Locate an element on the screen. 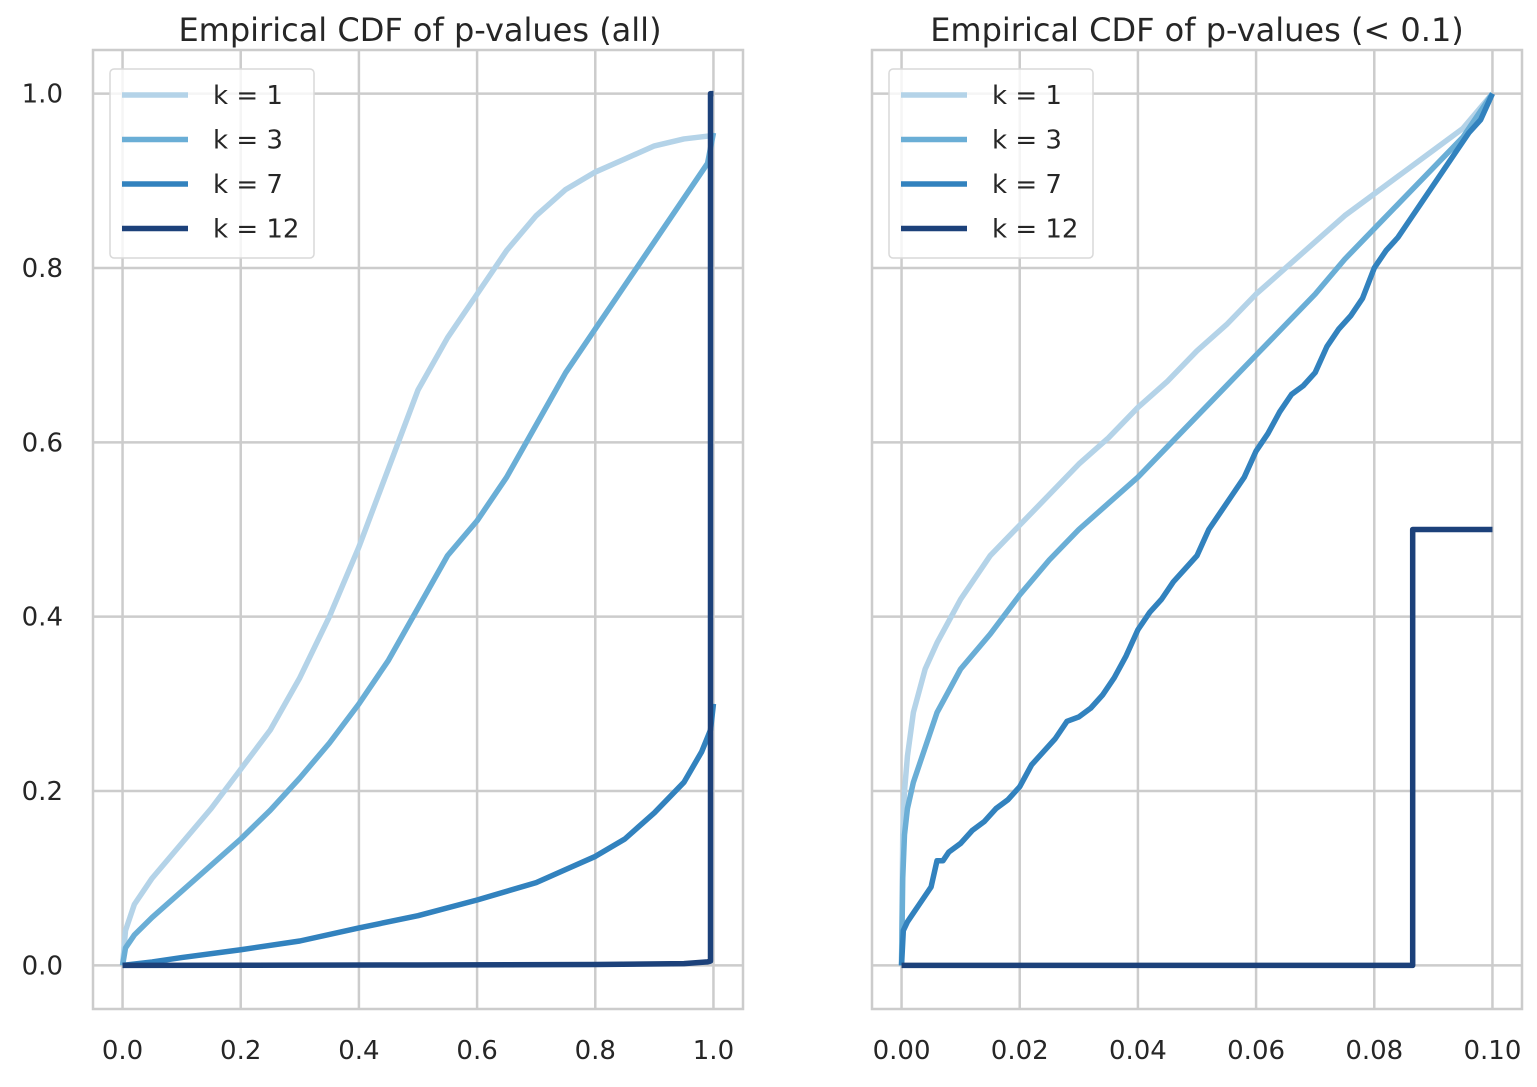 The image size is (1537, 1087). y-tick-label: 0.8 is located at coordinates (42, 269).